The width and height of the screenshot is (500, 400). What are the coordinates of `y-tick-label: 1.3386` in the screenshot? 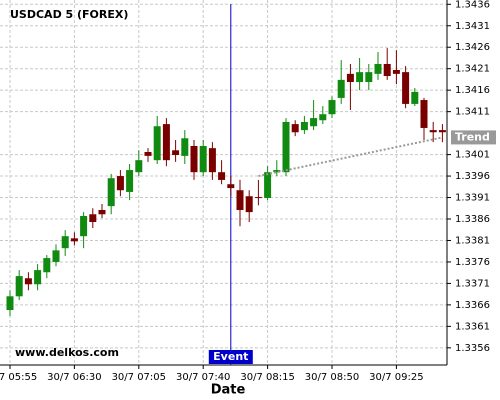 It's located at (472, 219).